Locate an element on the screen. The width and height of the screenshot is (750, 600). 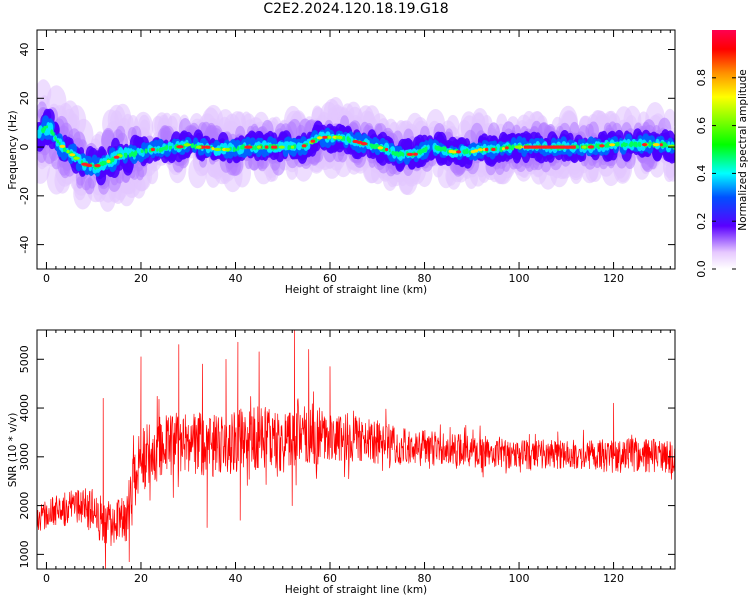
spectrogram-x-tick-label: 120 is located at coordinates (613, 278).